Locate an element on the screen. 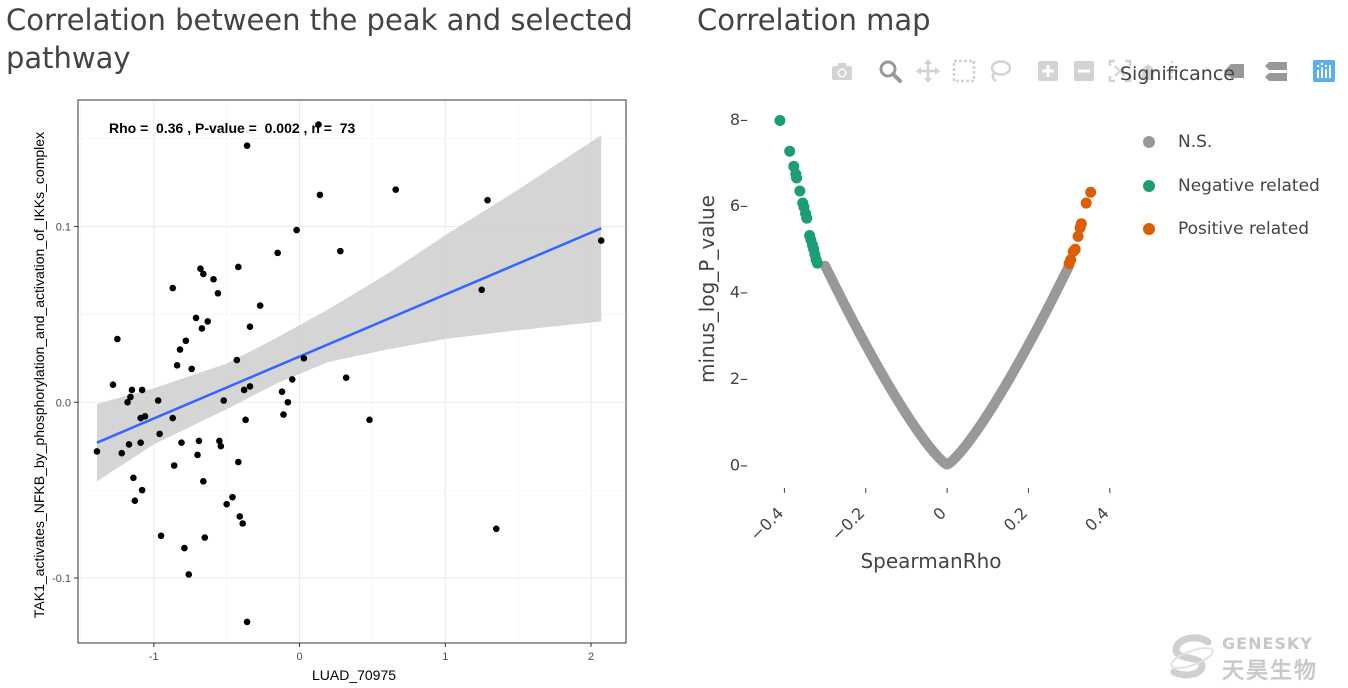 This screenshot has width=1348, height=688. x-tick-label: −0.2 is located at coordinates (848, 523).